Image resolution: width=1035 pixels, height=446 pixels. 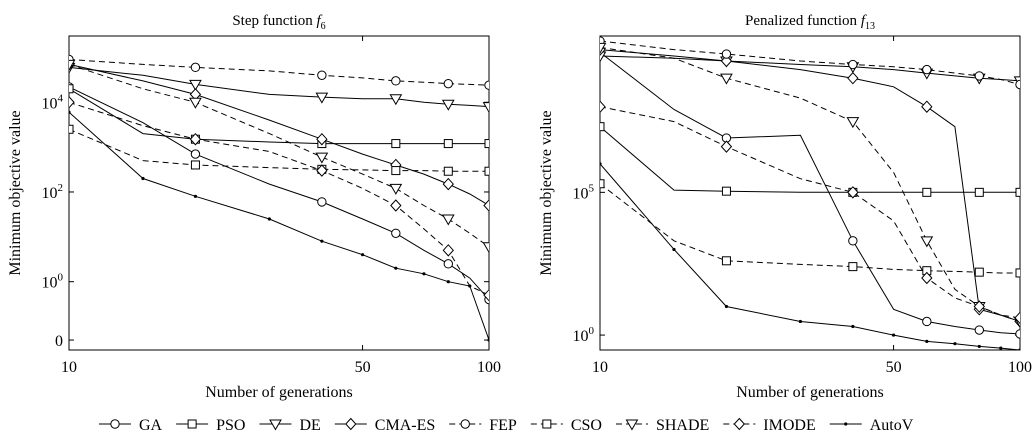 What do you see at coordinates (210, 425) in the screenshot?
I see `legend-item-pso: PSO` at bounding box center [210, 425].